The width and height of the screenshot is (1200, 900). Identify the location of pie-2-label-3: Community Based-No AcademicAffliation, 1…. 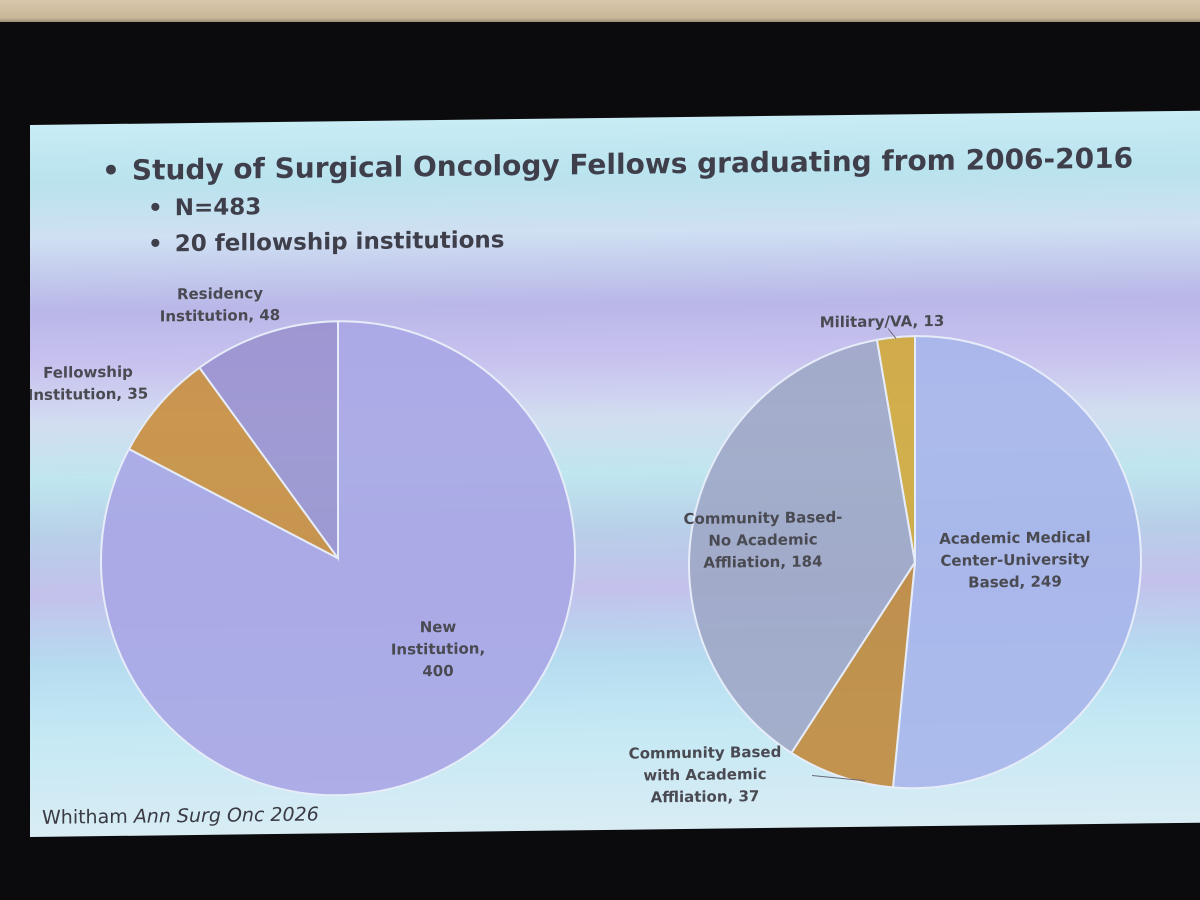
(763, 540).